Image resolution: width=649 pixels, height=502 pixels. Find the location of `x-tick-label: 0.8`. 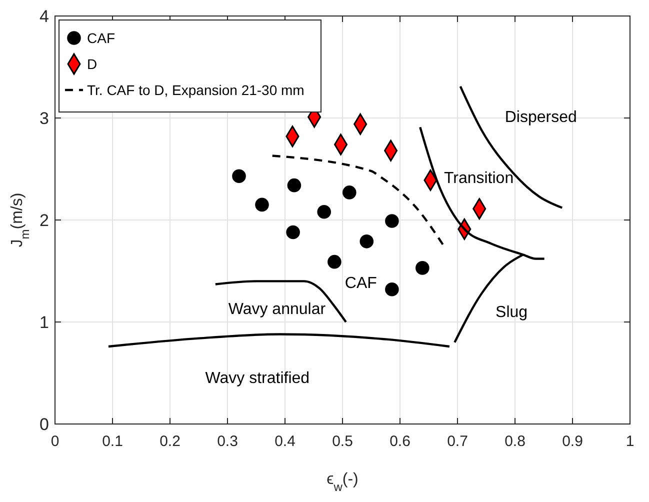

x-tick-label: 0.8 is located at coordinates (515, 441).